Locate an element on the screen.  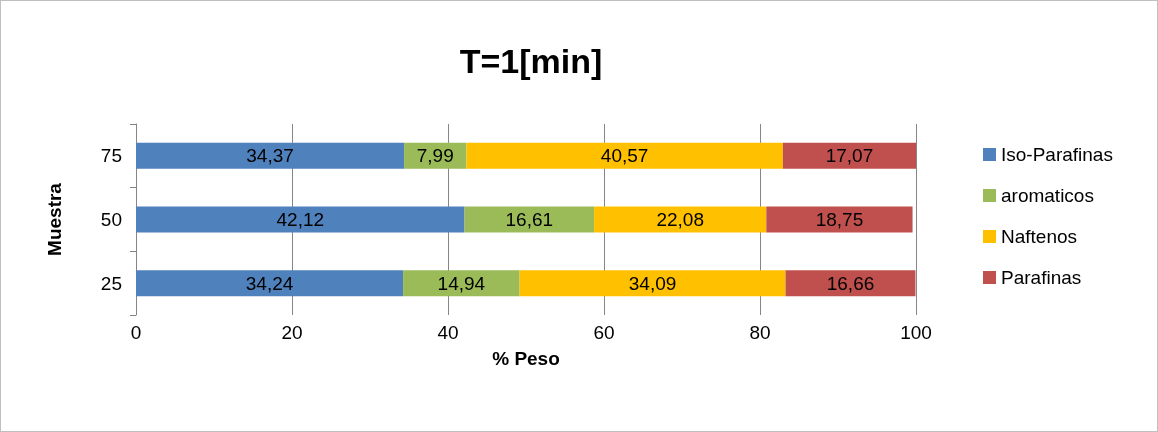
data-label: 42,12 is located at coordinates (300, 219).